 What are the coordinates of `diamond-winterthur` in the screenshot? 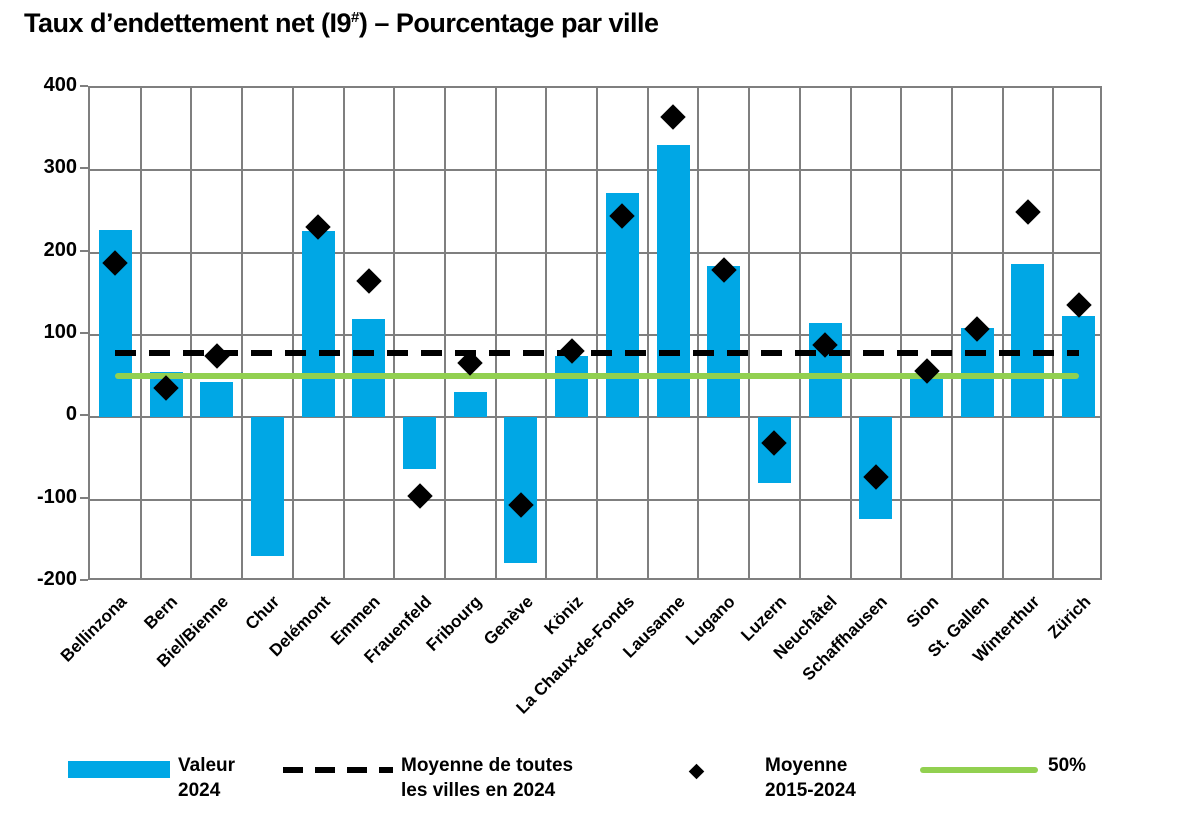 It's located at (1028, 212).